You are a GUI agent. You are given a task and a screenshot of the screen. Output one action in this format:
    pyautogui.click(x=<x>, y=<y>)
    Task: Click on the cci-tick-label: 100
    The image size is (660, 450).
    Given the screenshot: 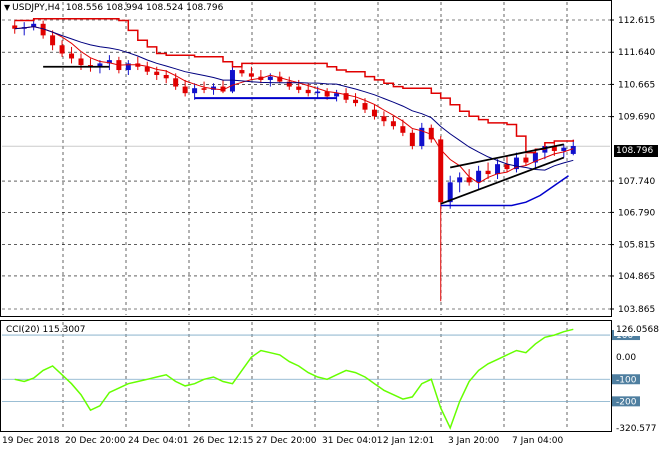 What is the action you would take?
    pyautogui.click(x=624, y=336)
    